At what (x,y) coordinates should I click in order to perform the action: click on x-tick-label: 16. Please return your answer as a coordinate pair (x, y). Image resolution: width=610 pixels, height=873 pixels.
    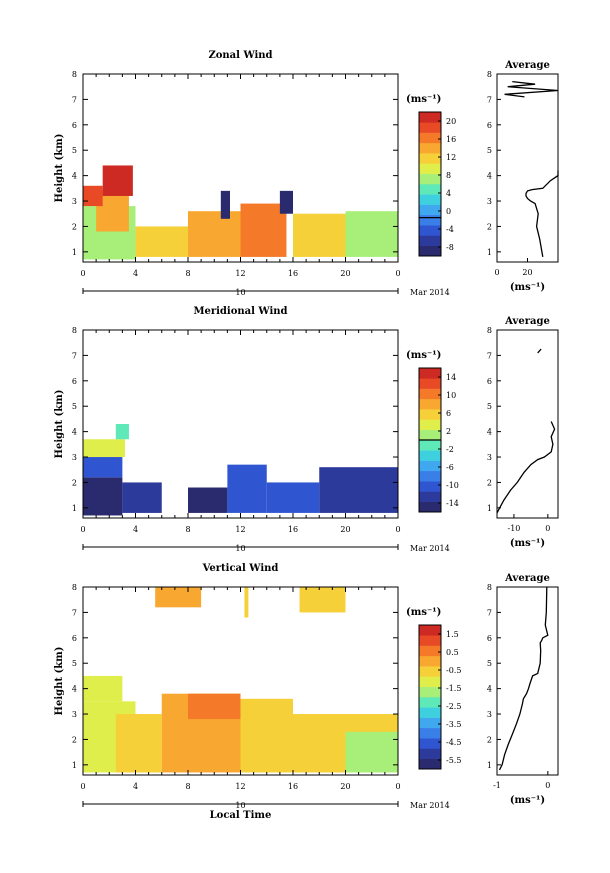
    Looking at the image, I should click on (293, 529).